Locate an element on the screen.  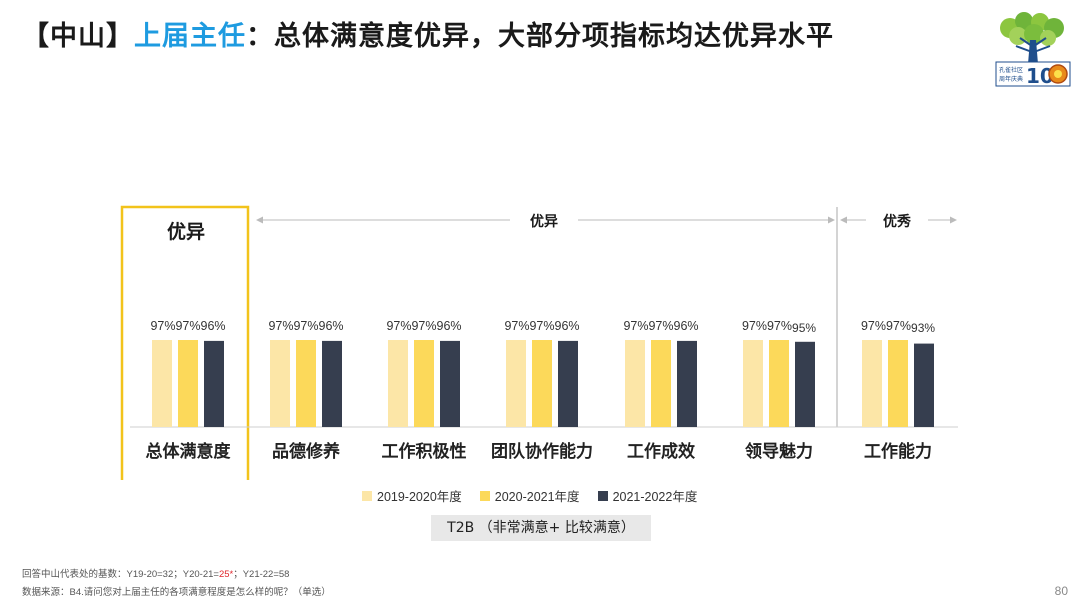
value-labels-3: 97%97%96% is located at coordinates (423, 326).